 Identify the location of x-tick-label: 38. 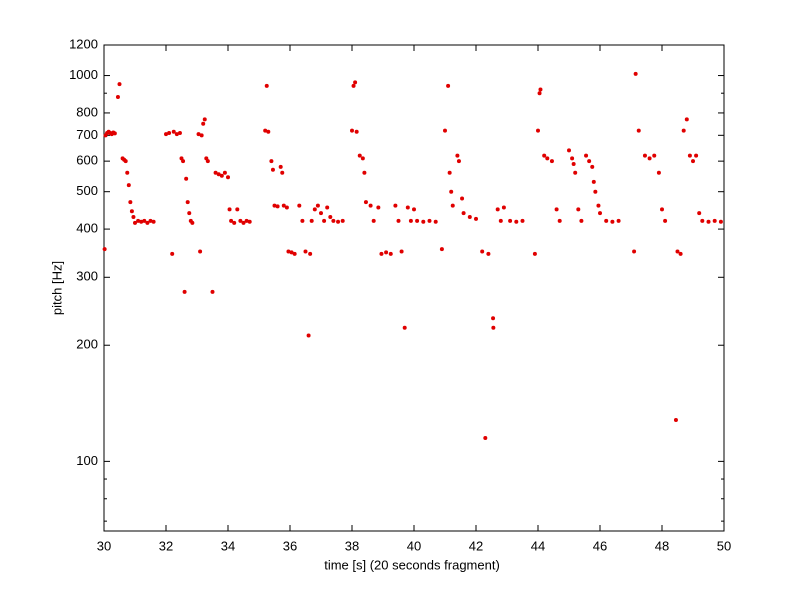
(352, 545).